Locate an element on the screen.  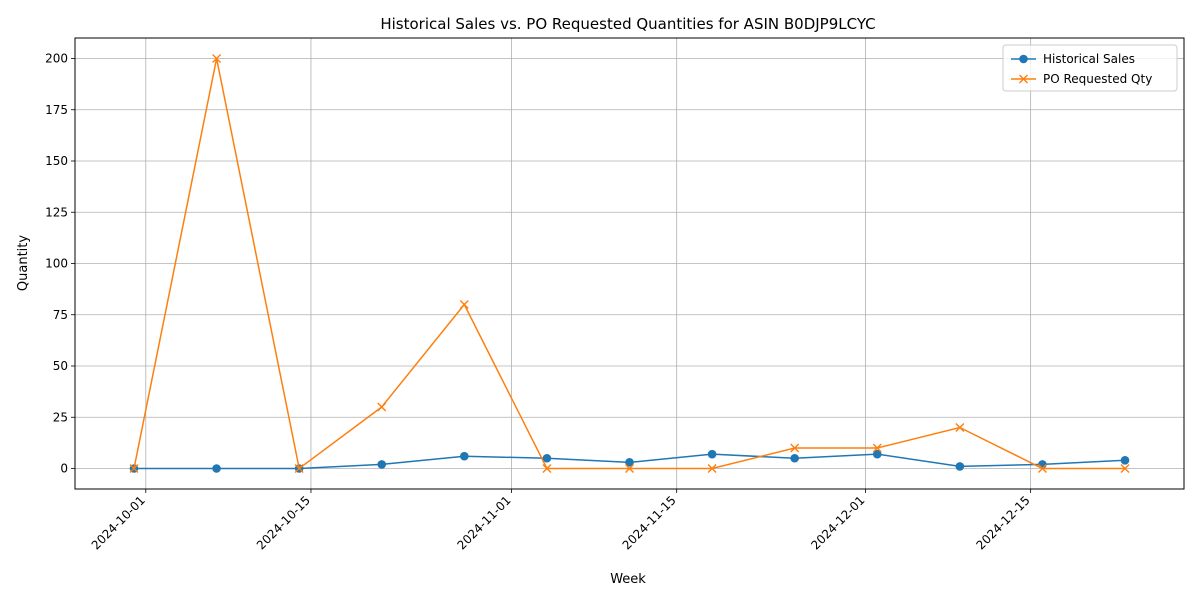
legend: Historical Sales PO Requested Qty is located at coordinates (1090, 68).